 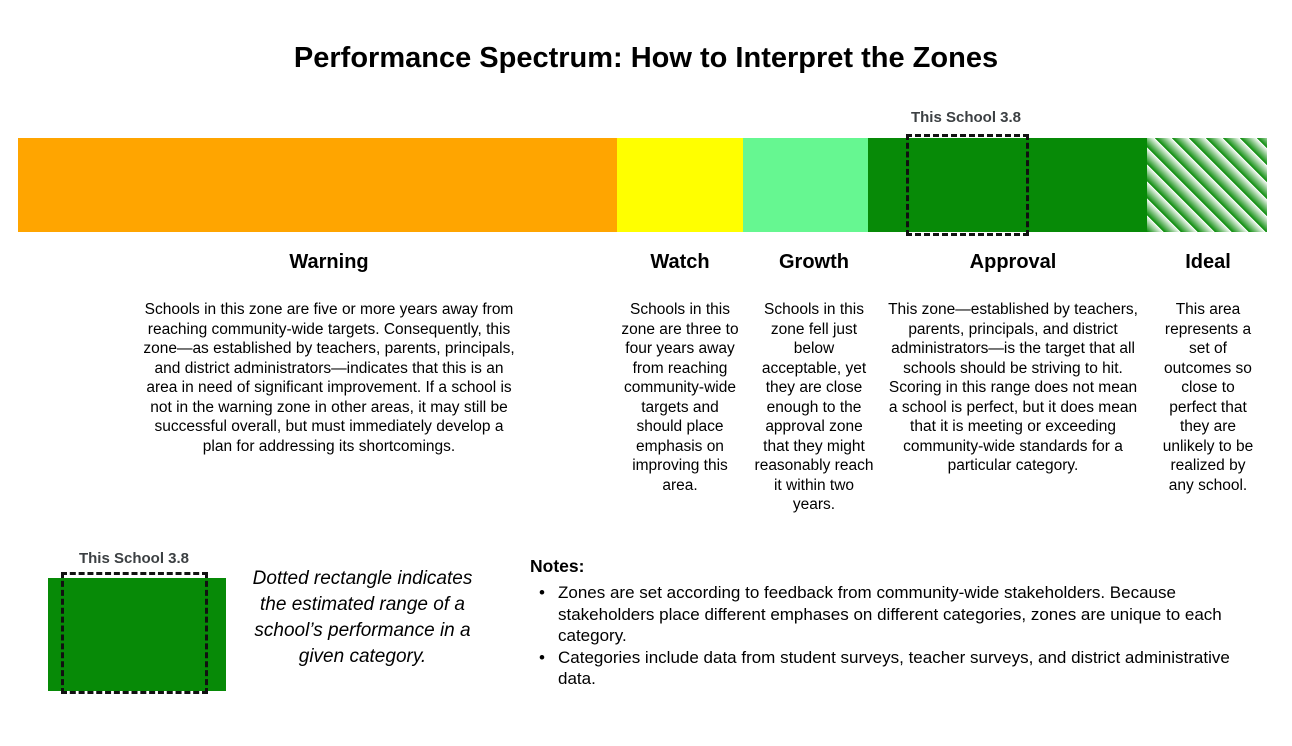 What do you see at coordinates (966, 117) in the screenshot?
I see `school-score-label: This School 3.8` at bounding box center [966, 117].